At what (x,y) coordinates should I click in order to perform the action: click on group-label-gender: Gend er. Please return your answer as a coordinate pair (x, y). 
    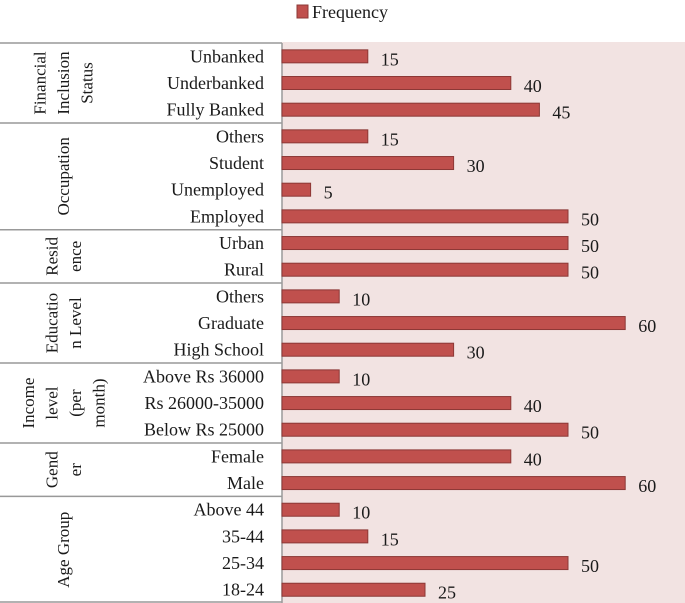
    Looking at the image, I should click on (63, 469).